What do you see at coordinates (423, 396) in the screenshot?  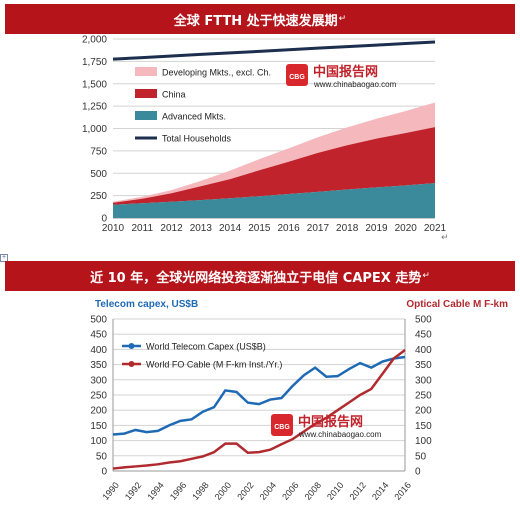 I see `y-right-tick-label: 250` at bounding box center [423, 396].